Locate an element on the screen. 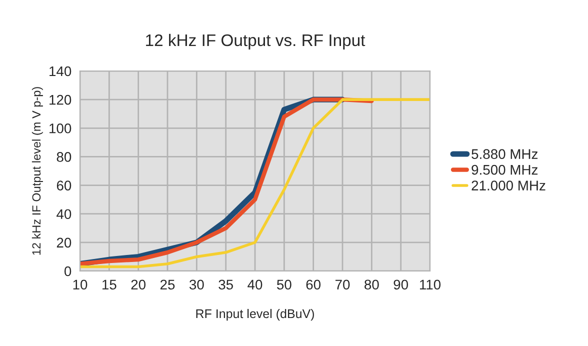 This screenshot has height=346, width=588. x-tick-label: 30 is located at coordinates (196, 285).